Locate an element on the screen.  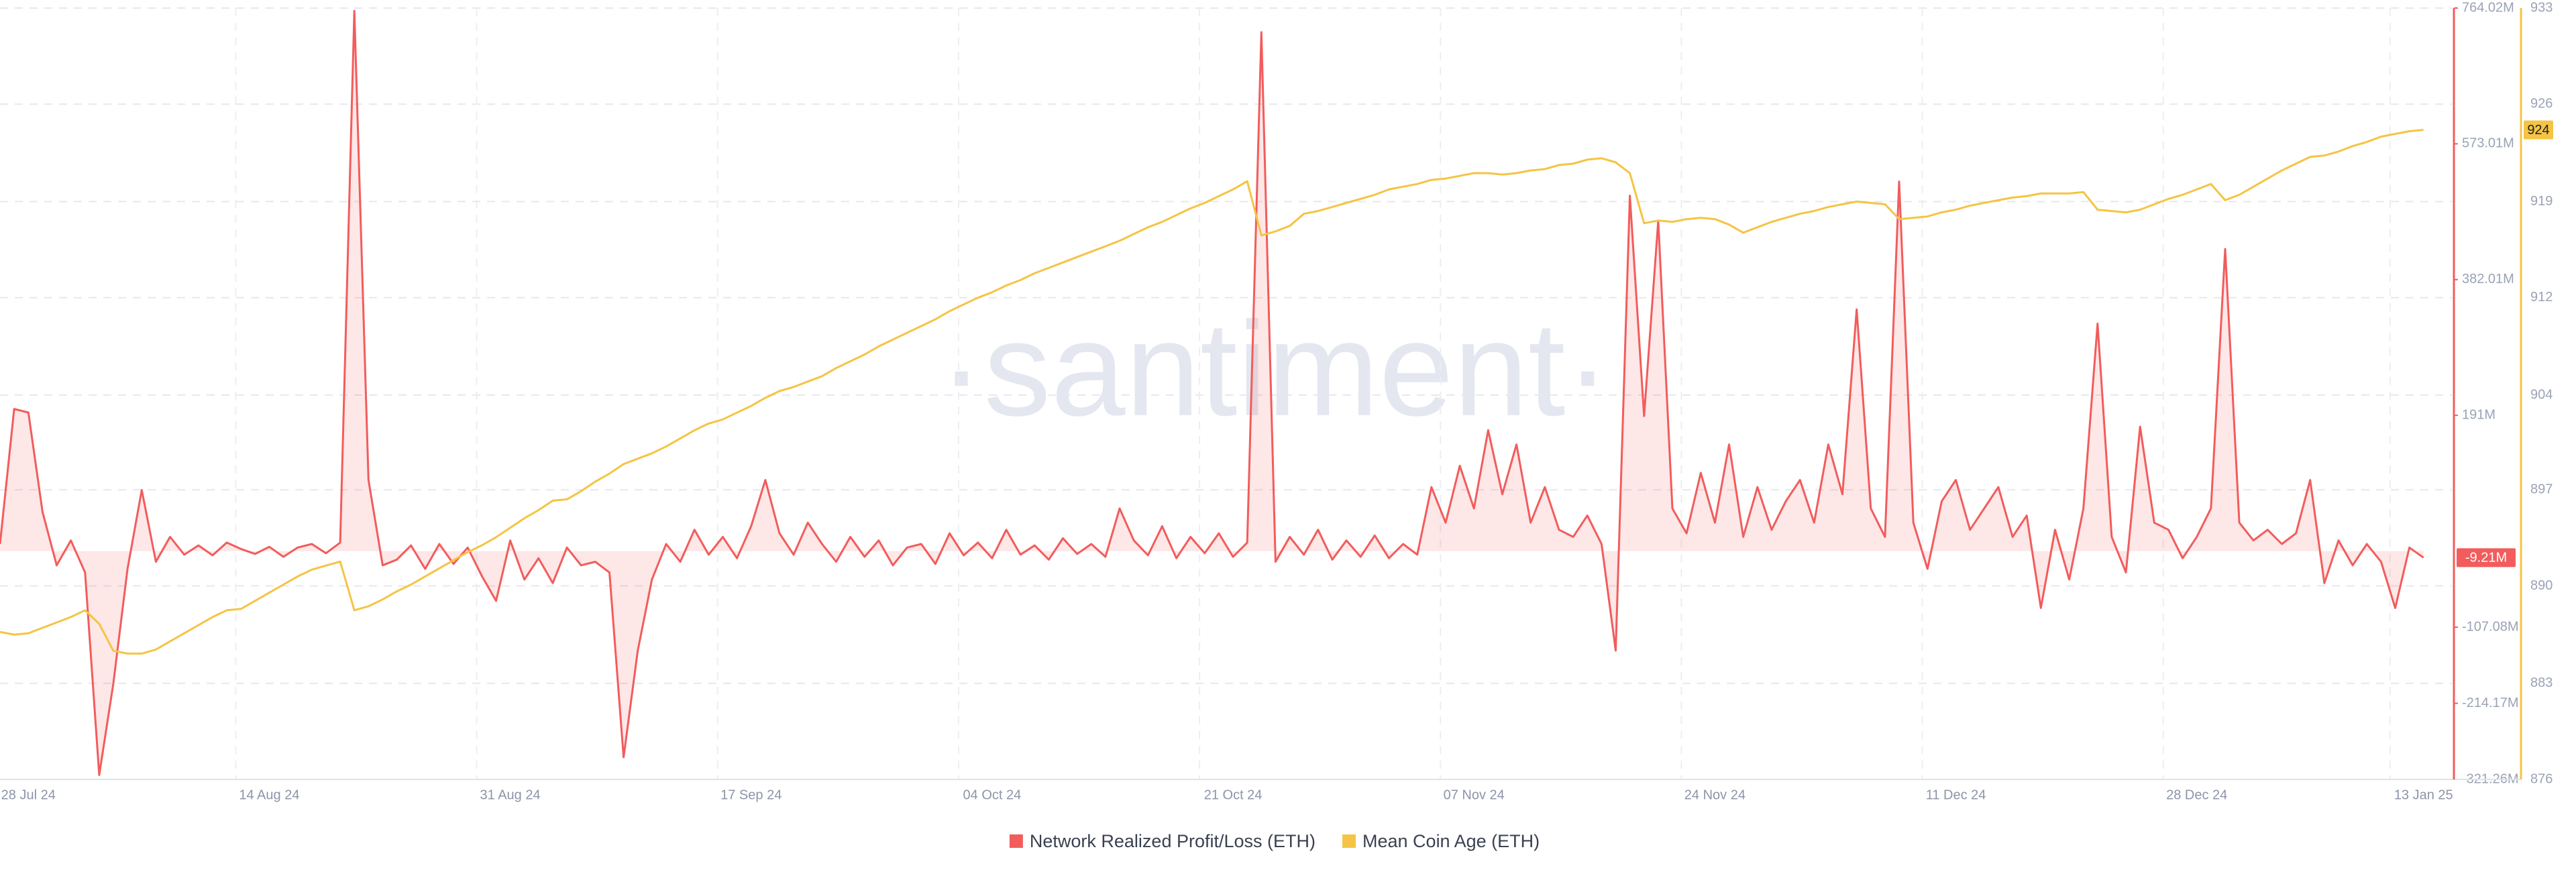
y-tick-label: 573.01M is located at coordinates (2488, 143).